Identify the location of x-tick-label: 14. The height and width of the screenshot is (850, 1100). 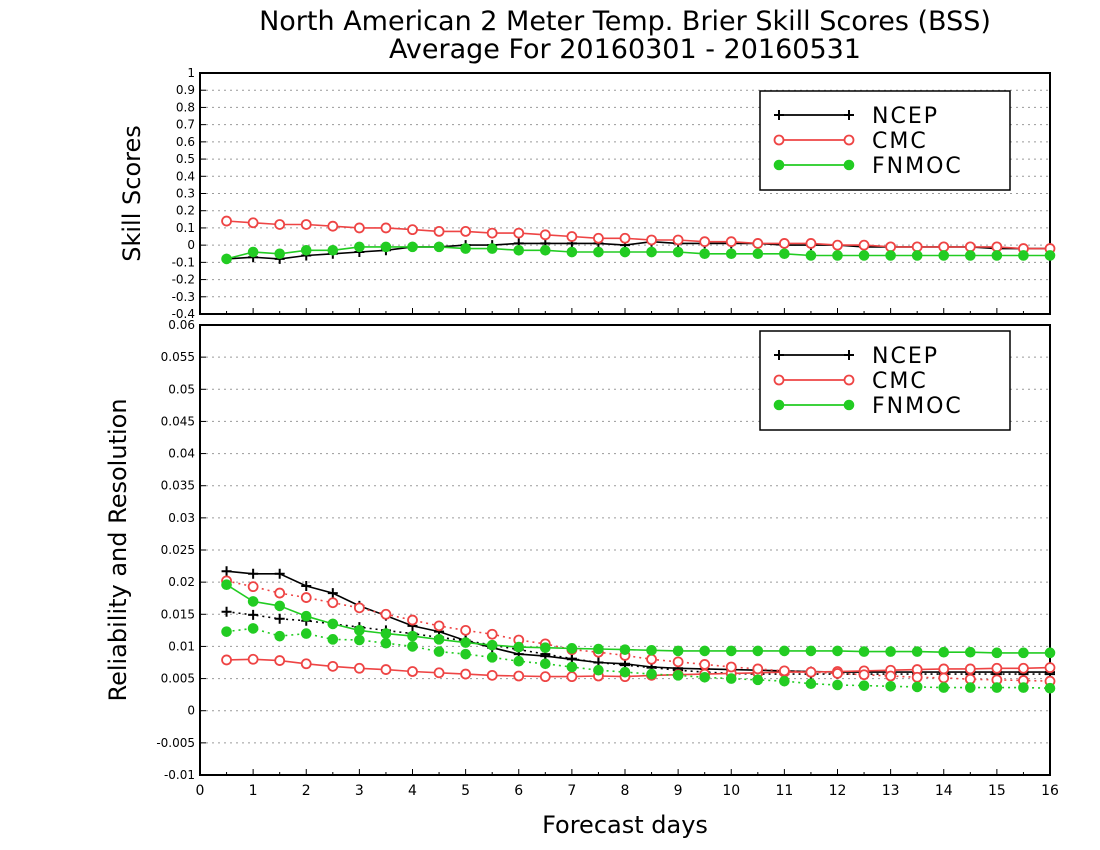
(944, 791).